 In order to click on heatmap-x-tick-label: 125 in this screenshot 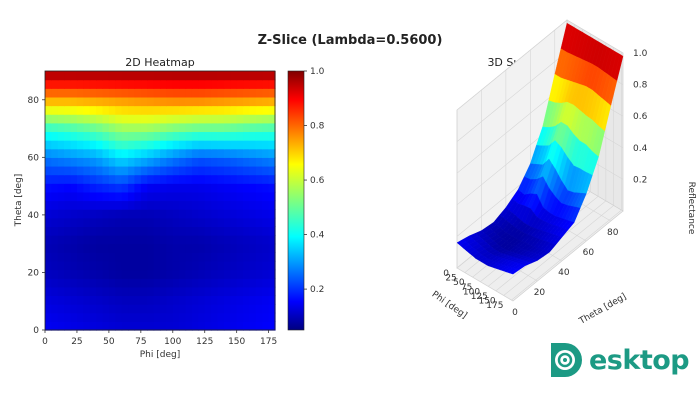, I will do `click(204, 342)`.